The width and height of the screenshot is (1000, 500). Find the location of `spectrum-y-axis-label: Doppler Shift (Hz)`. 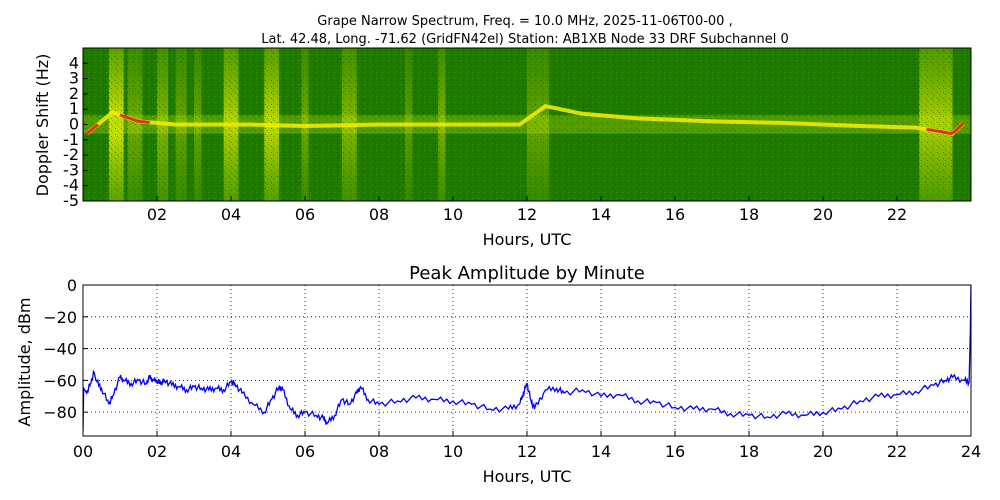

spectrum-y-axis-label: Doppler Shift (Hz) is located at coordinates (42, 125).